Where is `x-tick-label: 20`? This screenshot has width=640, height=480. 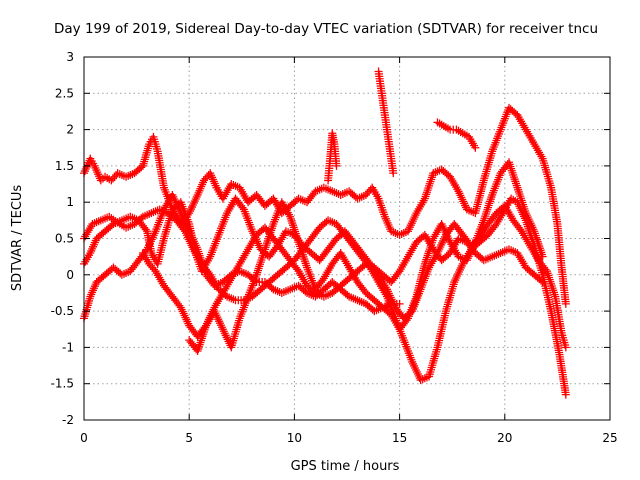
x-tick-label: 20 is located at coordinates (504, 438).